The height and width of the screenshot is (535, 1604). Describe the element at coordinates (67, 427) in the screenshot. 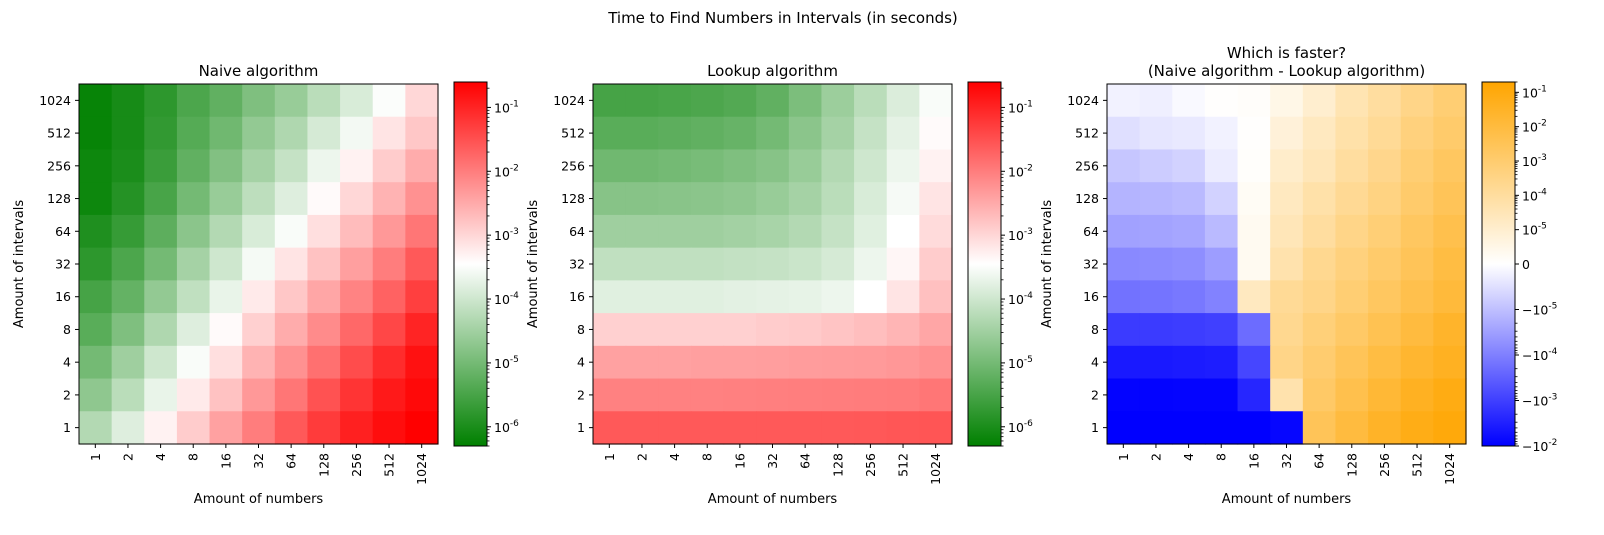

I see `y-tick-label: 1` at that location.